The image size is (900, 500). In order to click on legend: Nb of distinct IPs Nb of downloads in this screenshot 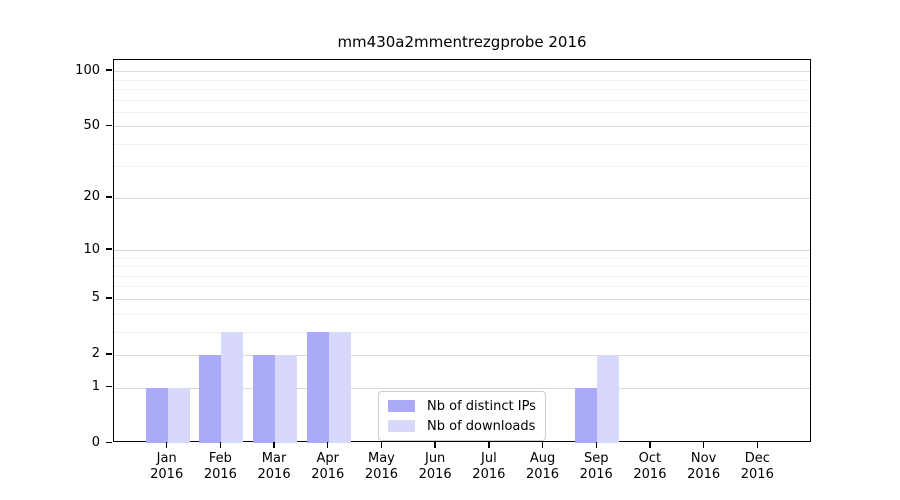, I will do `click(462, 416)`.